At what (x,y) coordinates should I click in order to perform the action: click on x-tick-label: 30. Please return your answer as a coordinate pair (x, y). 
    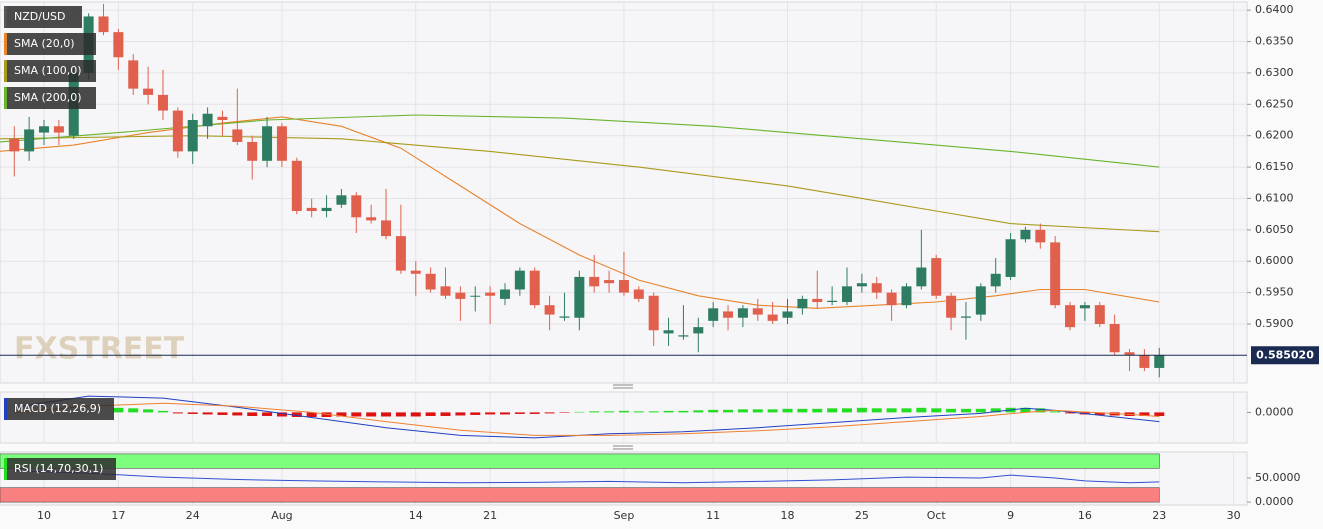
    Looking at the image, I should click on (1234, 515).